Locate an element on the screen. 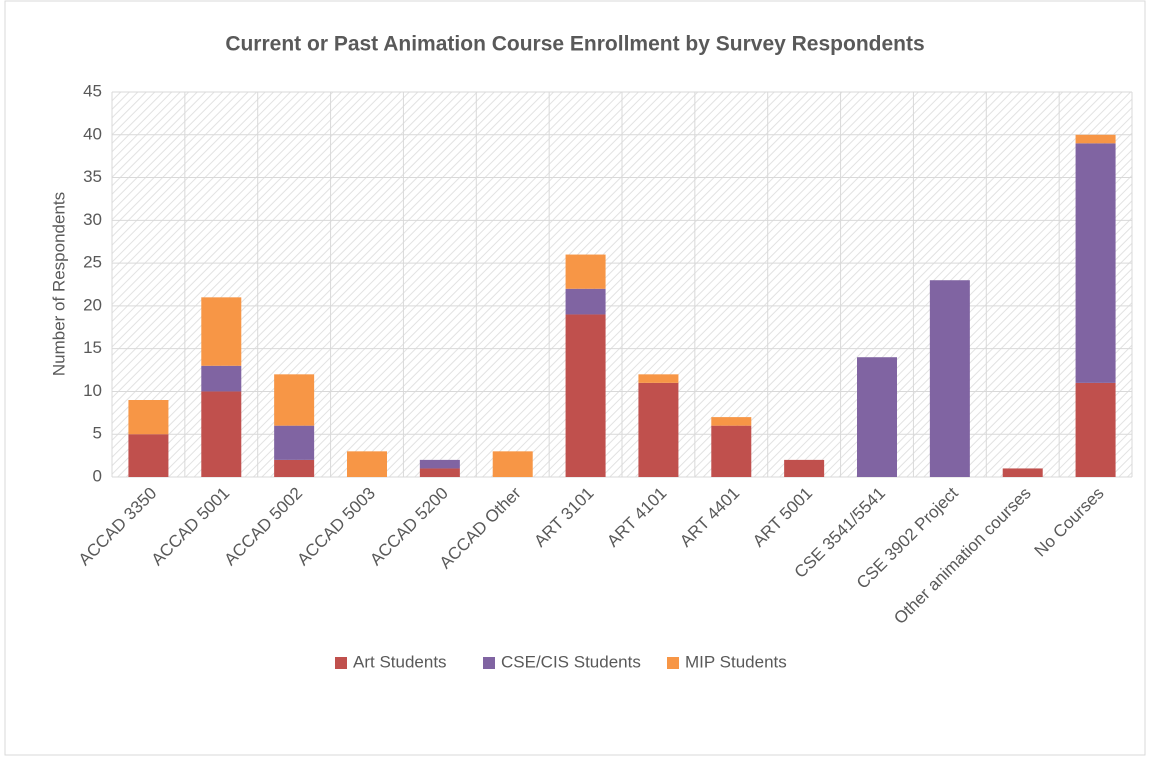 The width and height of the screenshot is (1151, 759). y-tick-label: 5 is located at coordinates (97, 433).